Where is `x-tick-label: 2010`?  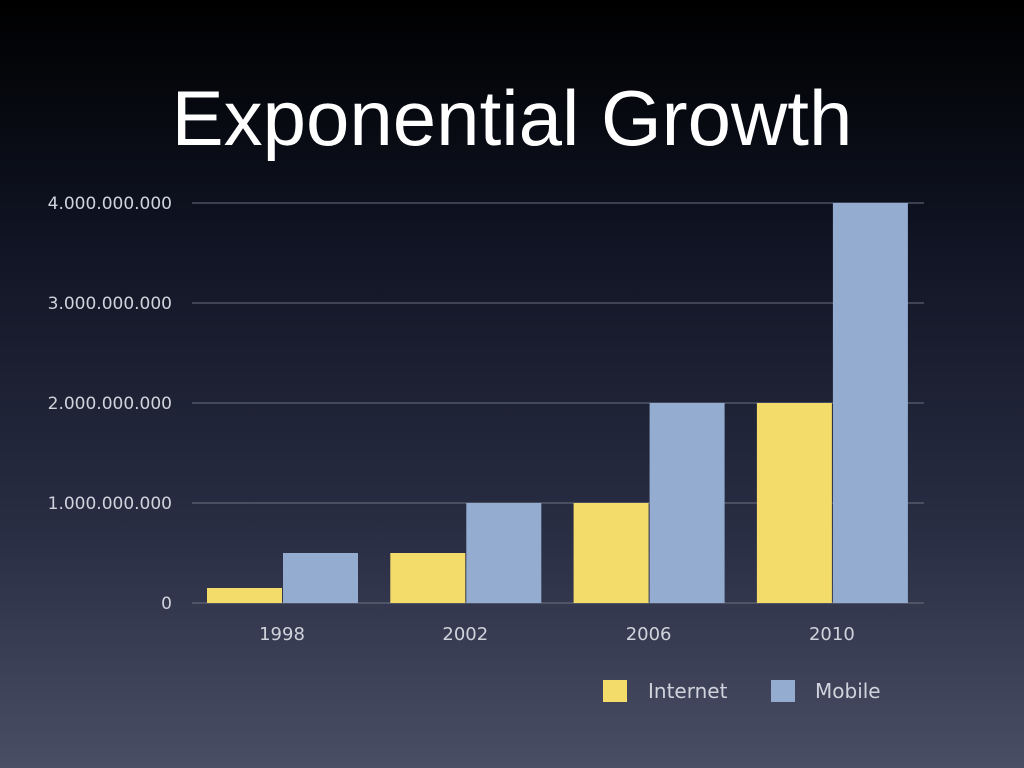 x-tick-label: 2010 is located at coordinates (832, 634).